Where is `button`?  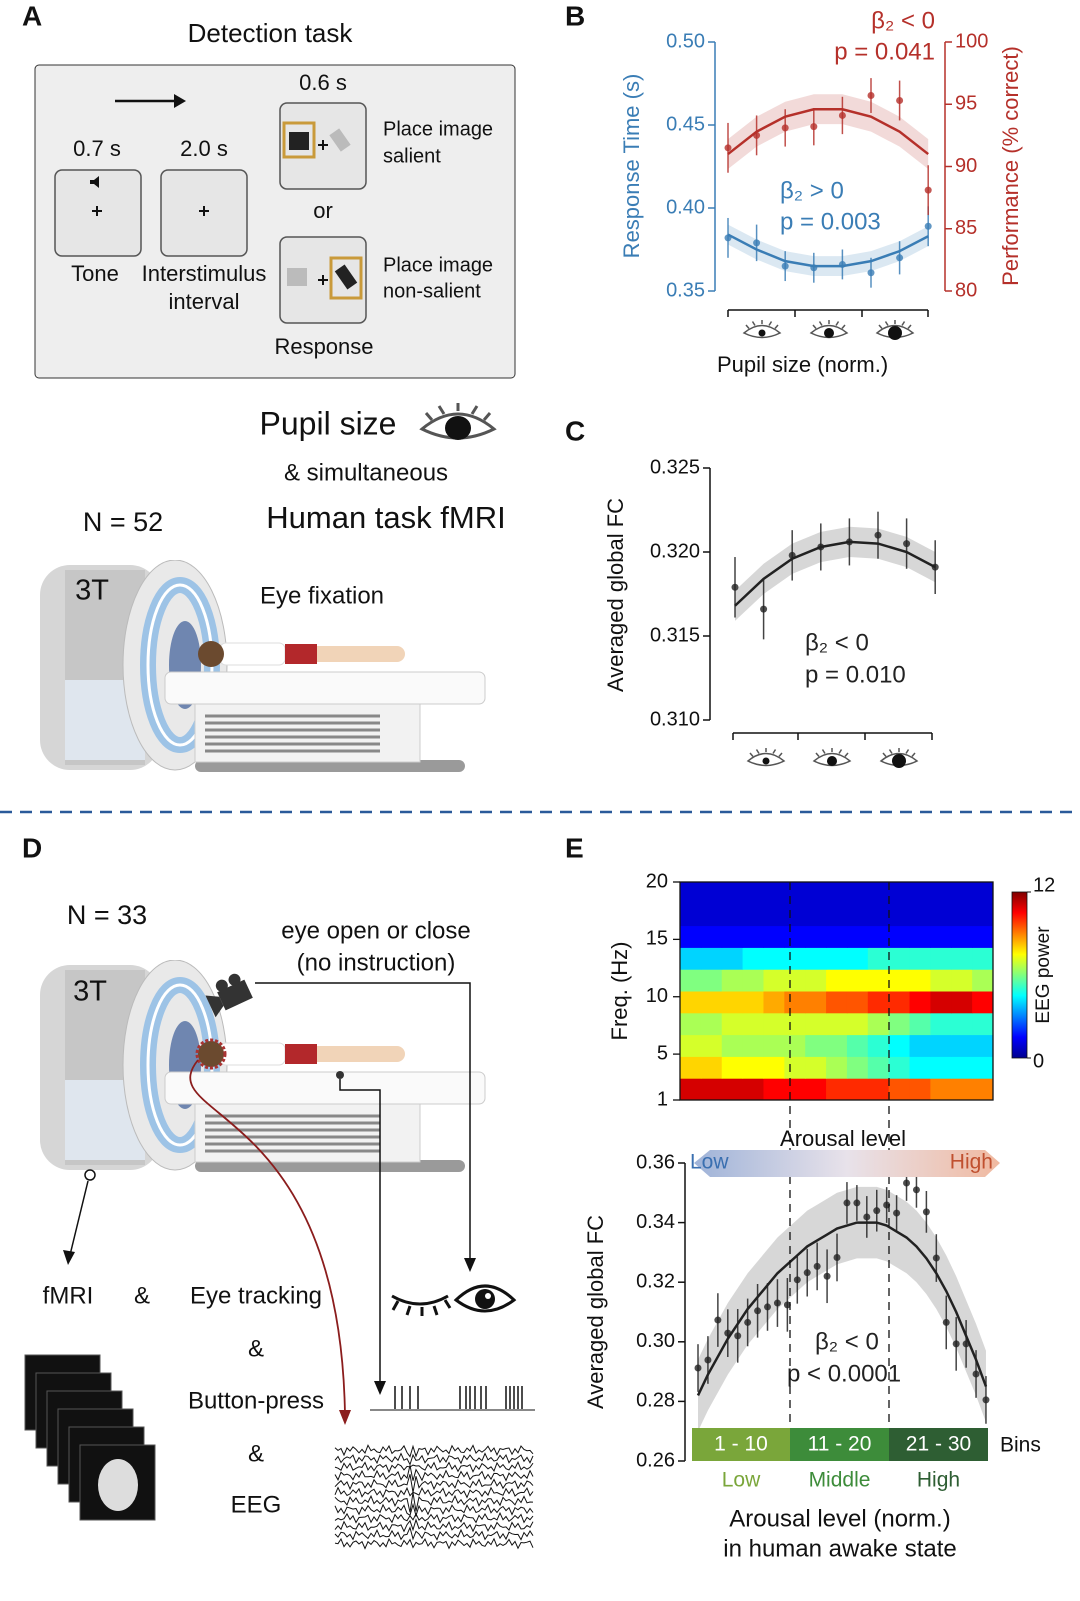 button is located at coordinates (340, 1075).